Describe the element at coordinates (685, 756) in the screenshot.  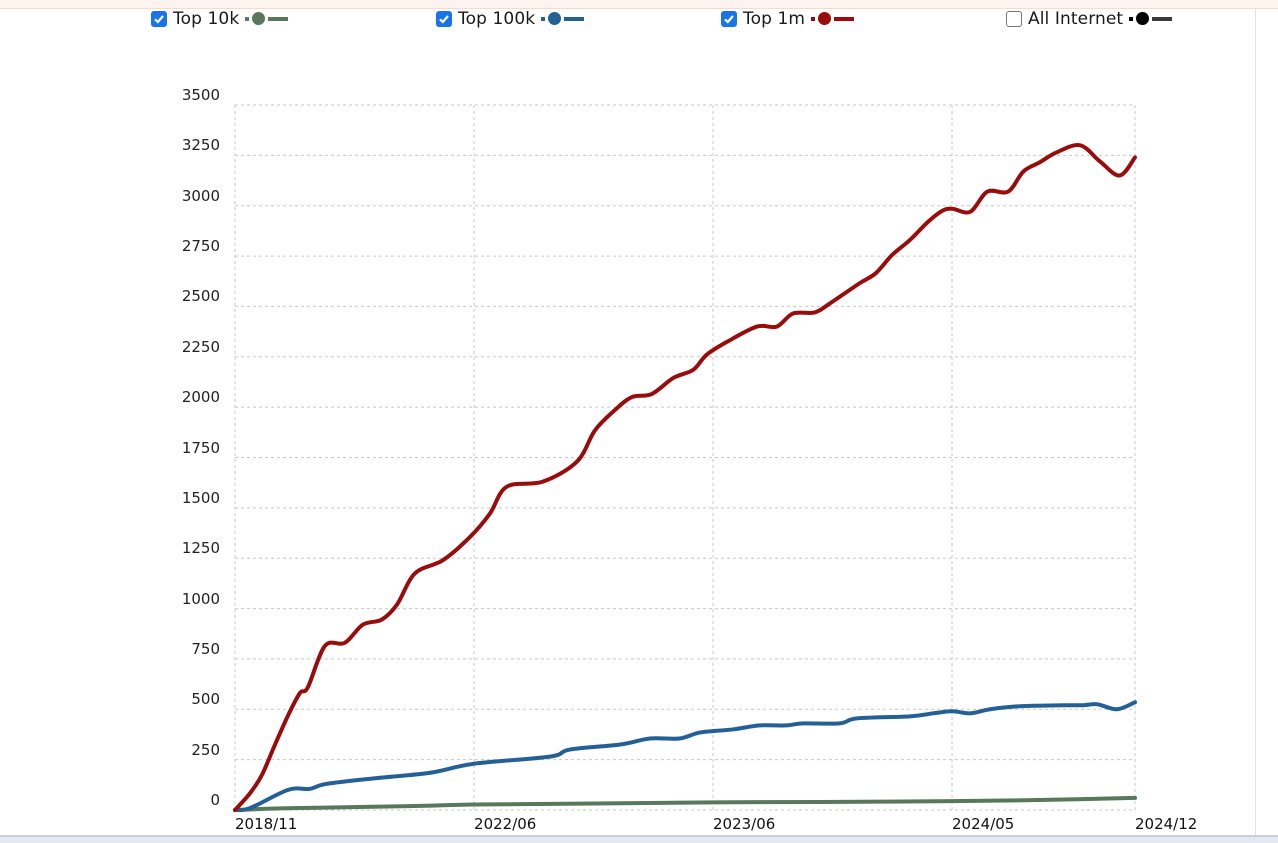
I see `series-line-top-100k` at that location.